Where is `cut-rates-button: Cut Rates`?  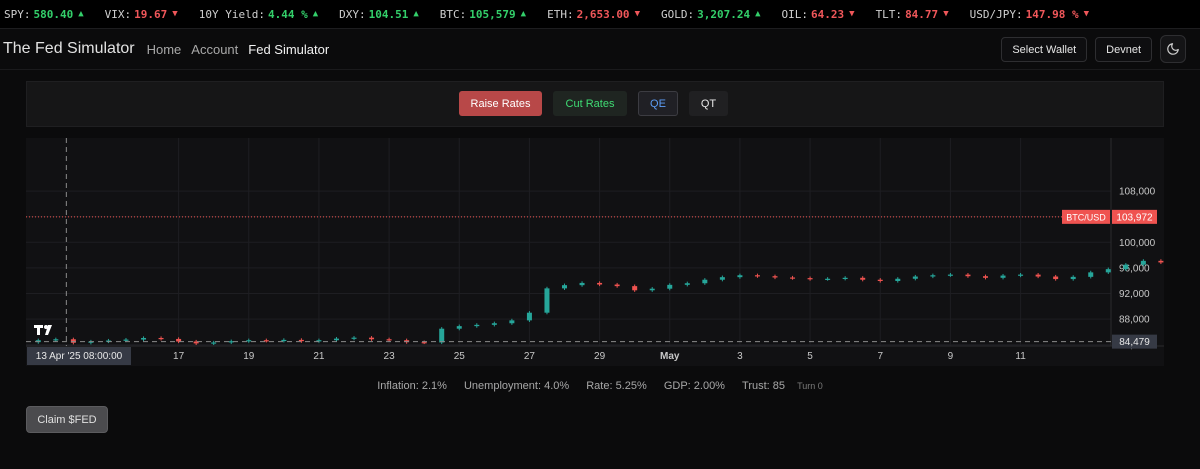
cut-rates-button: Cut Rates is located at coordinates (590, 103).